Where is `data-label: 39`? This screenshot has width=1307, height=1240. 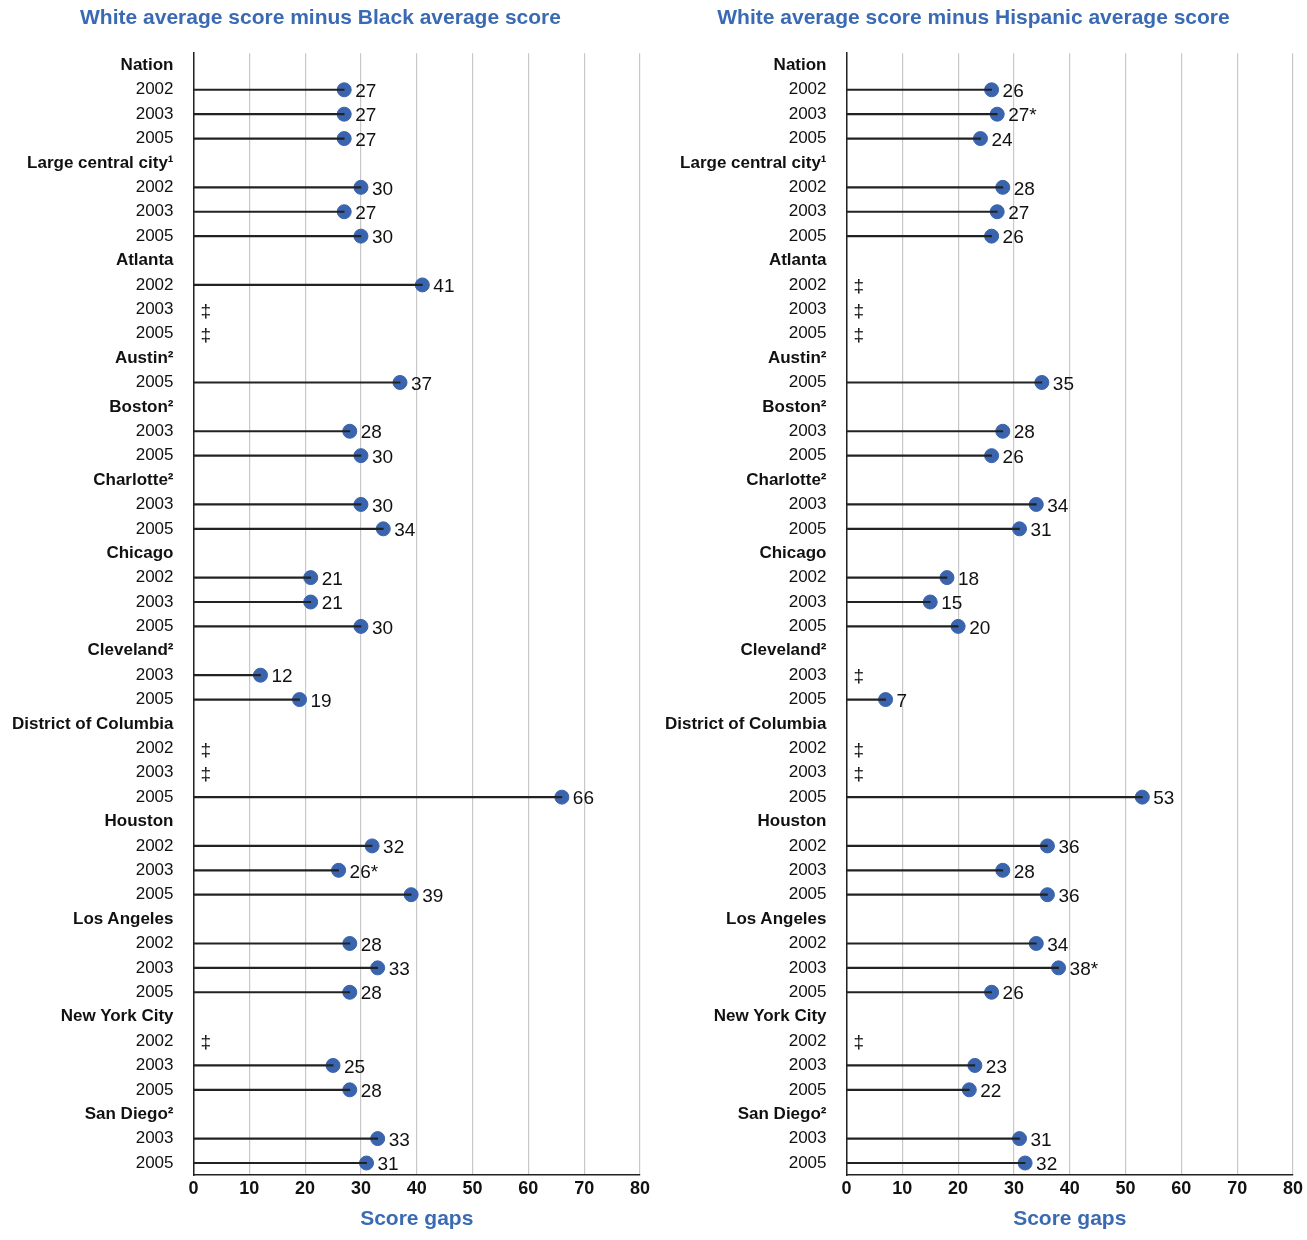 data-label: 39 is located at coordinates (433, 895).